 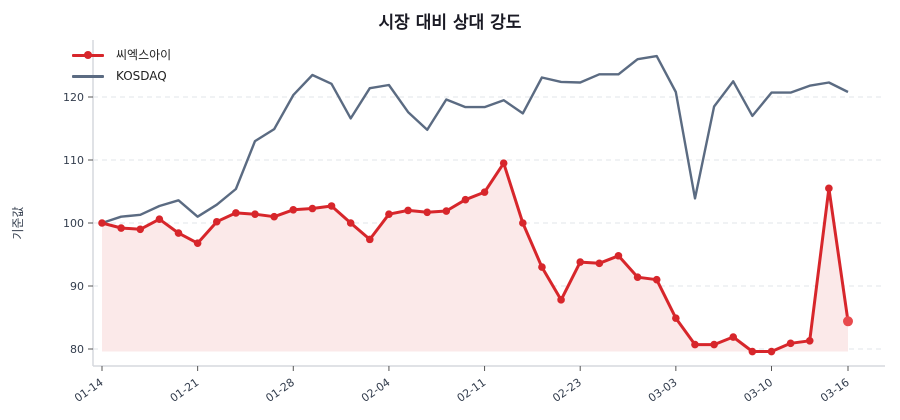 What do you see at coordinates (376, 390) in the screenshot?
I see `x-tick-label: 02-04` at bounding box center [376, 390].